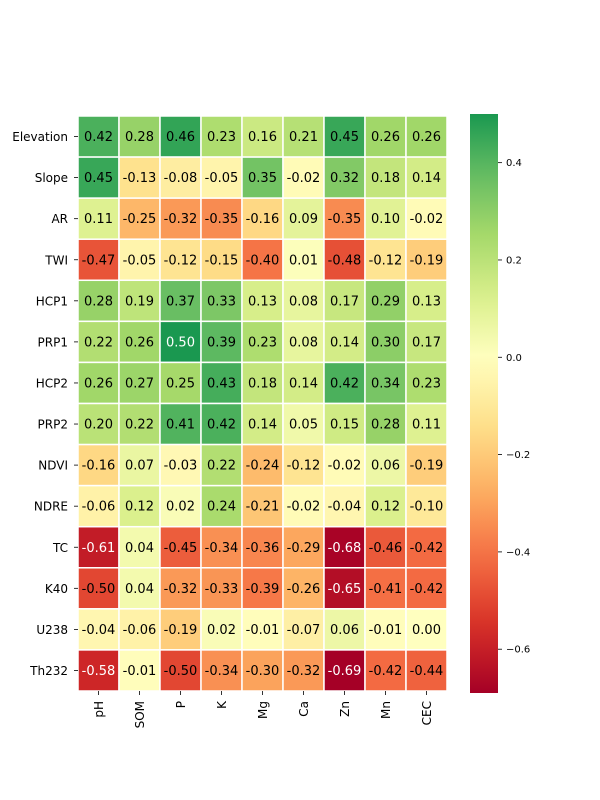 The height and width of the screenshot is (800, 600). Describe the element at coordinates (303, 425) in the screenshot. I see `cell-value-label: 0.05` at that location.